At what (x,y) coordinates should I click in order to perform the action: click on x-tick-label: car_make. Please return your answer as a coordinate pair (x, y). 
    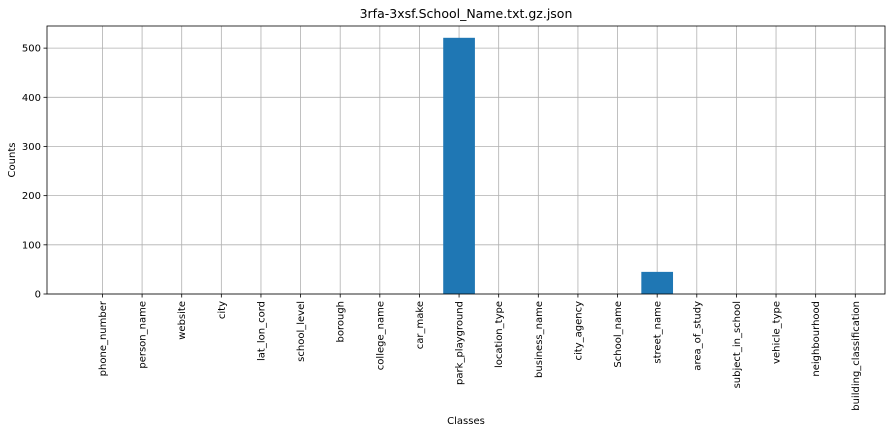
    Looking at the image, I should click on (420, 325).